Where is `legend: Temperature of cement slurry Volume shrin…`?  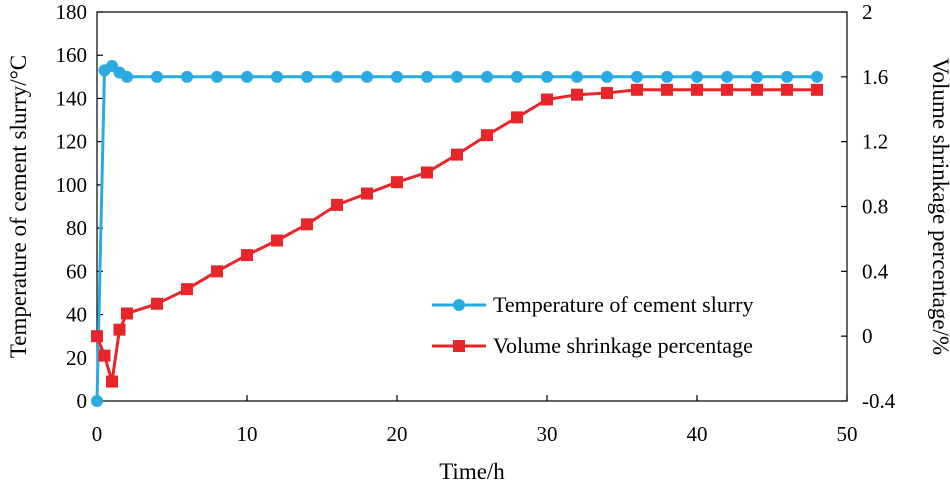
legend: Temperature of cement slurry Volume shrin… is located at coordinates (593, 325).